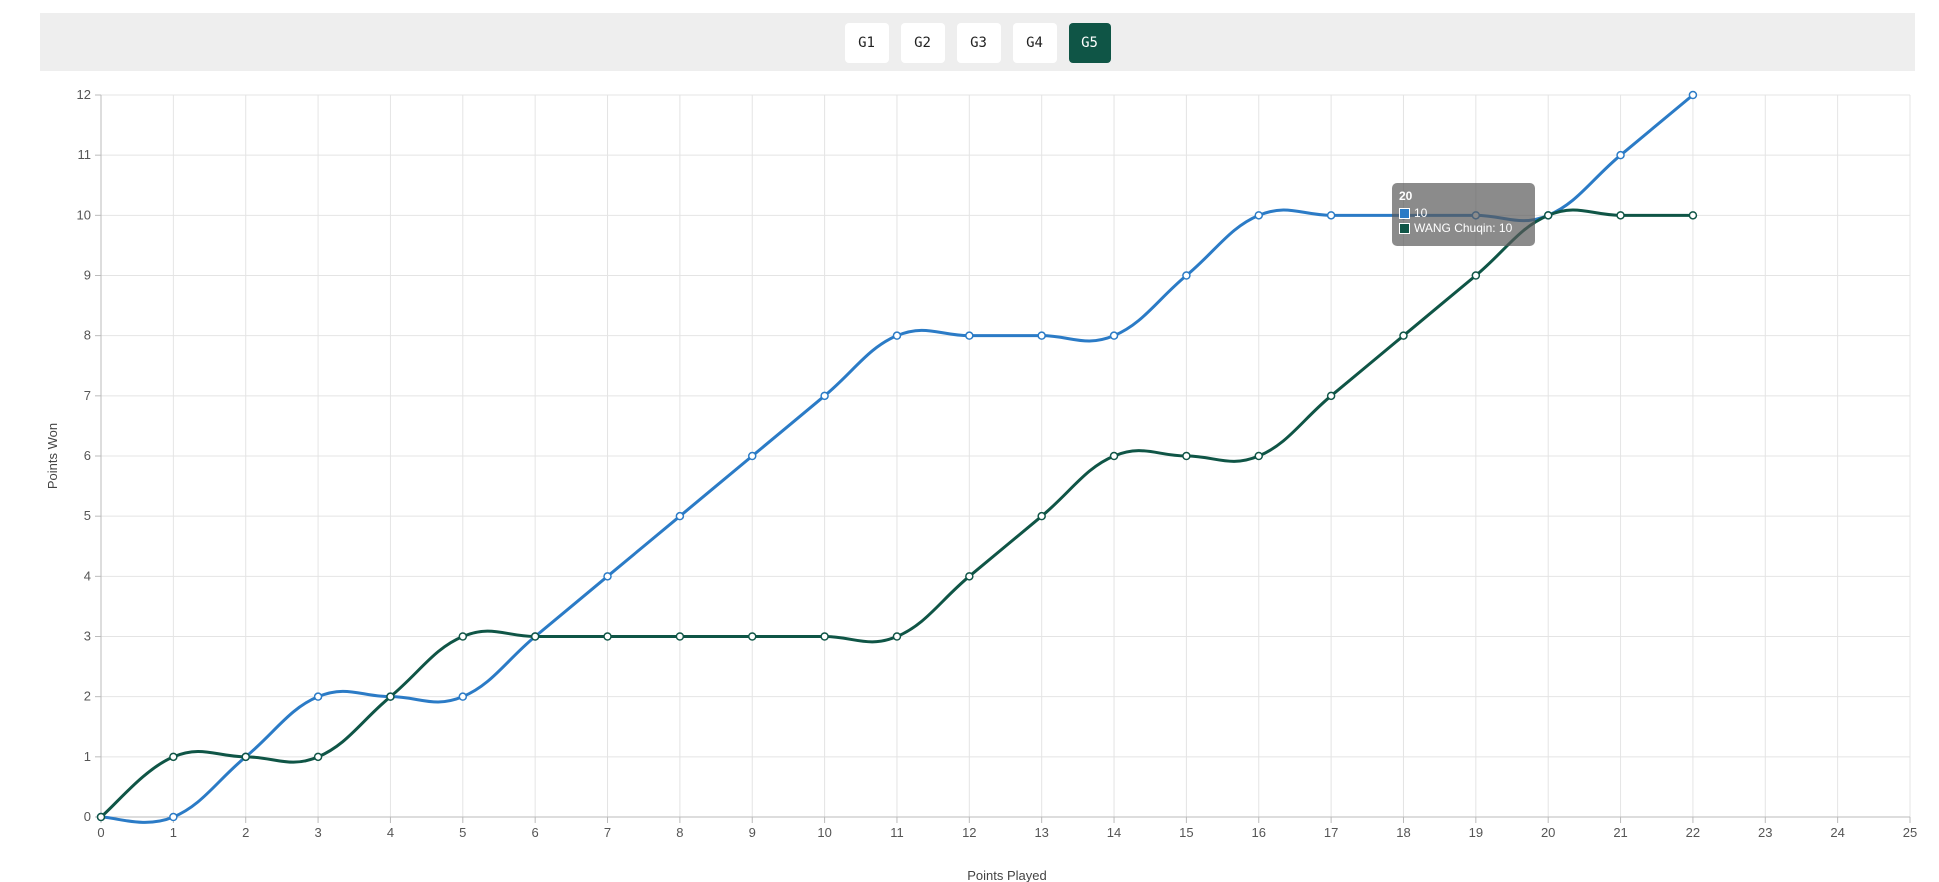  Describe the element at coordinates (1114, 832) in the screenshot. I see `x-tick-label: 14` at that location.